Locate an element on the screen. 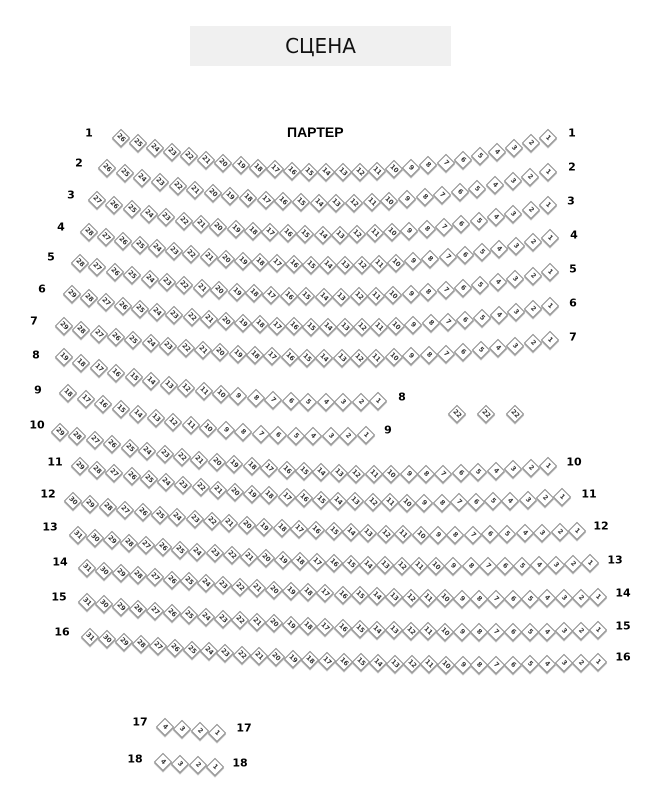 Image resolution: width=650 pixels, height=800 pixels. seat: 15 is located at coordinates (321, 499).